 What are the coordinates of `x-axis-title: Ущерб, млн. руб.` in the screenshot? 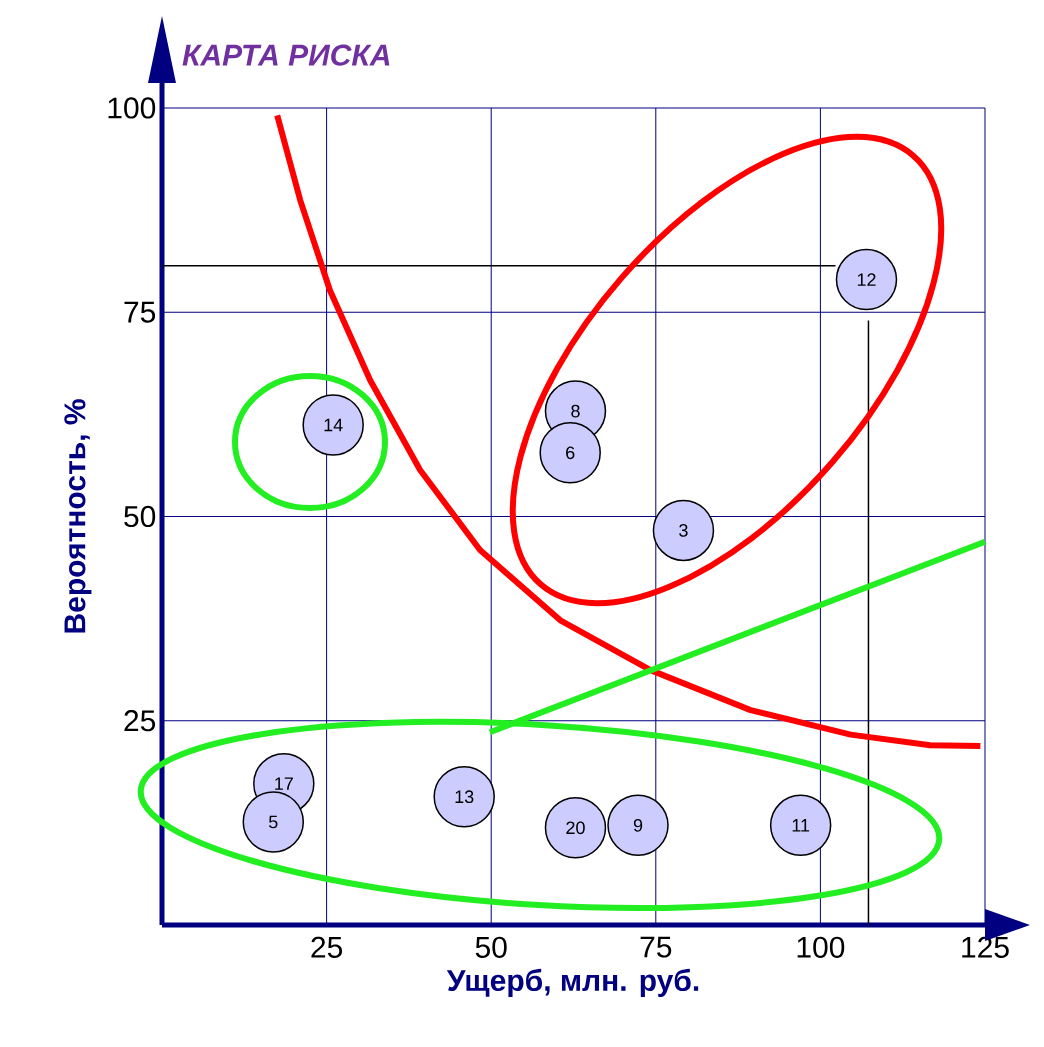 It's located at (572, 982).